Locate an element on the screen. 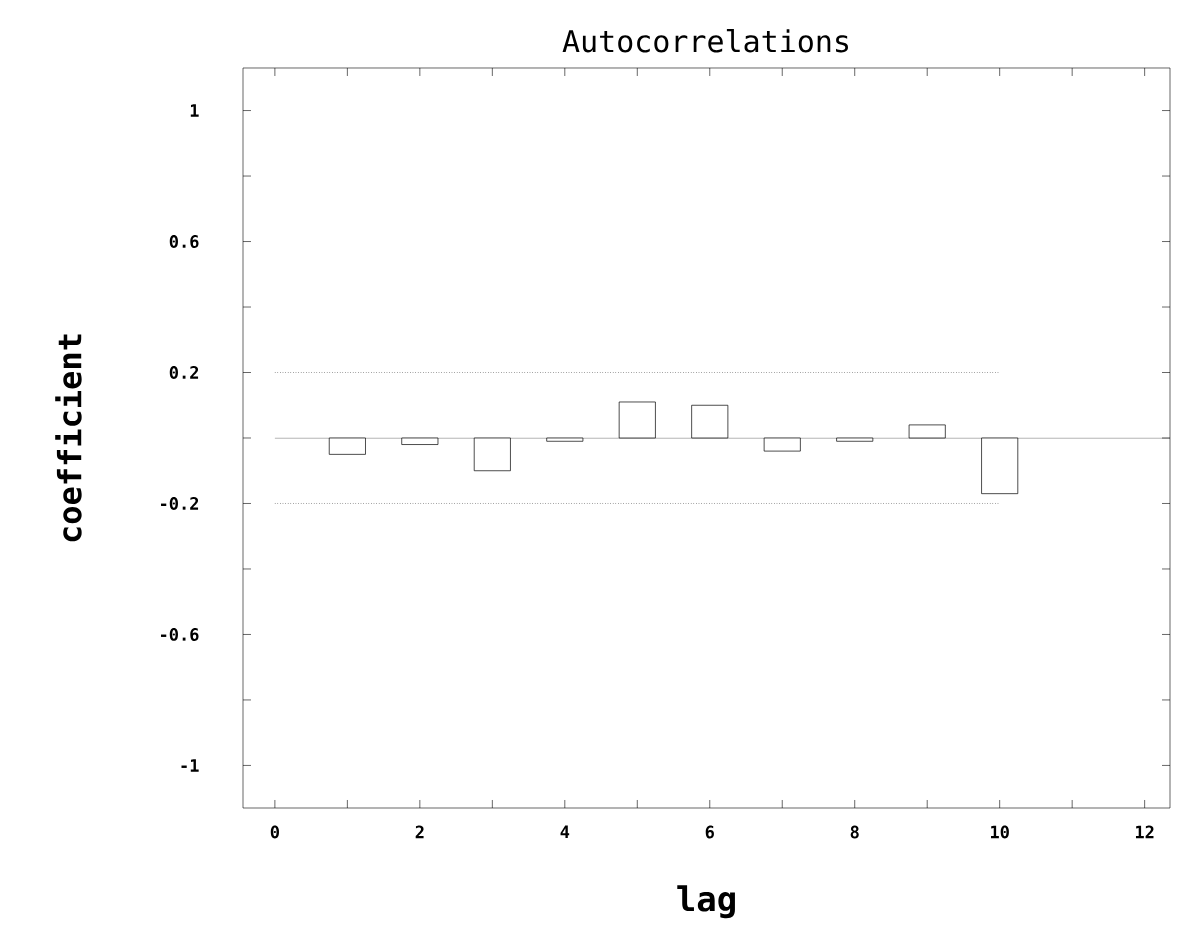 This screenshot has height=940, width=1178. x-tick-label: 8 is located at coordinates (854, 832).